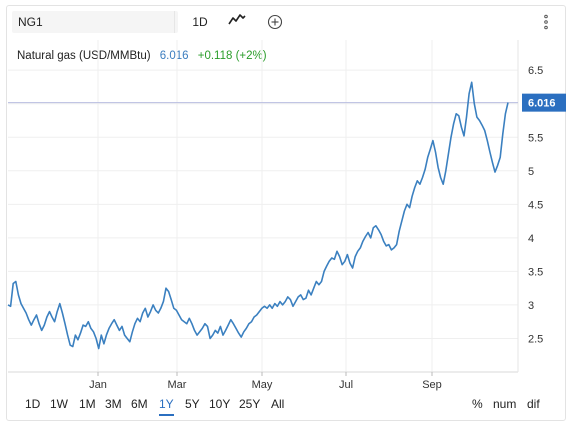 This screenshot has height=427, width=574. I want to click on legend-change: +0.118 (+2%), so click(232, 56).